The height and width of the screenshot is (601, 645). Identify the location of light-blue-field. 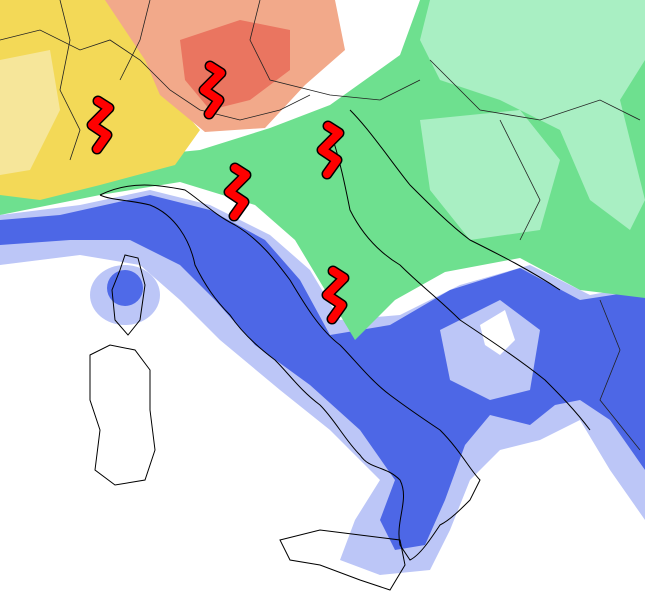
(490, 350).